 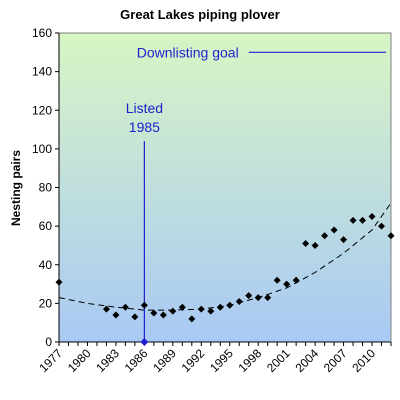 I want to click on y-tick-label: 160, so click(x=42, y=33).